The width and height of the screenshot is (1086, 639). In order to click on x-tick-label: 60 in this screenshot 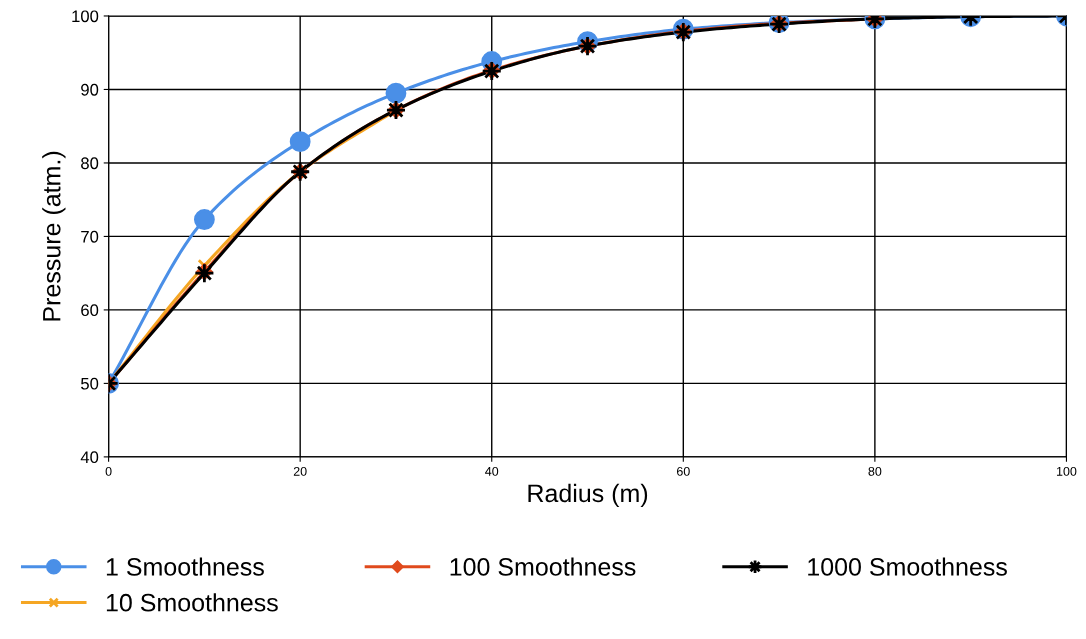, I will do `click(683, 471)`.